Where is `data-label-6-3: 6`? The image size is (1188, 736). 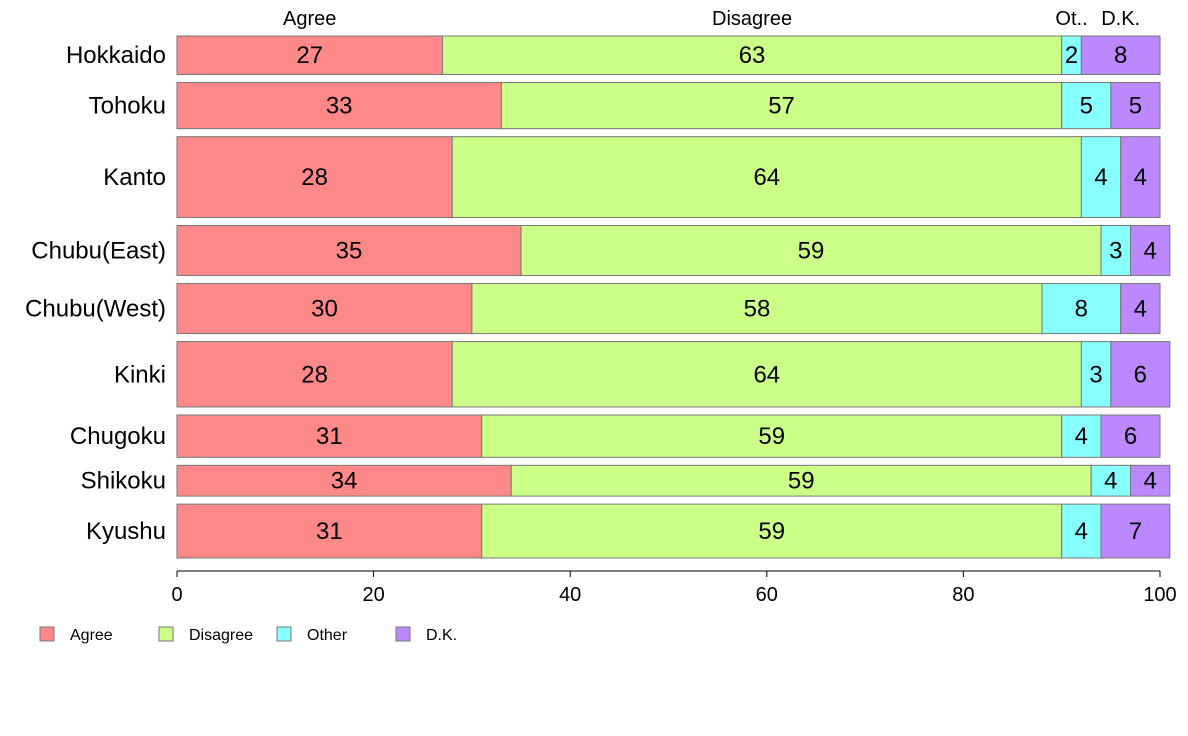 data-label-6-3: 6 is located at coordinates (1130, 436).